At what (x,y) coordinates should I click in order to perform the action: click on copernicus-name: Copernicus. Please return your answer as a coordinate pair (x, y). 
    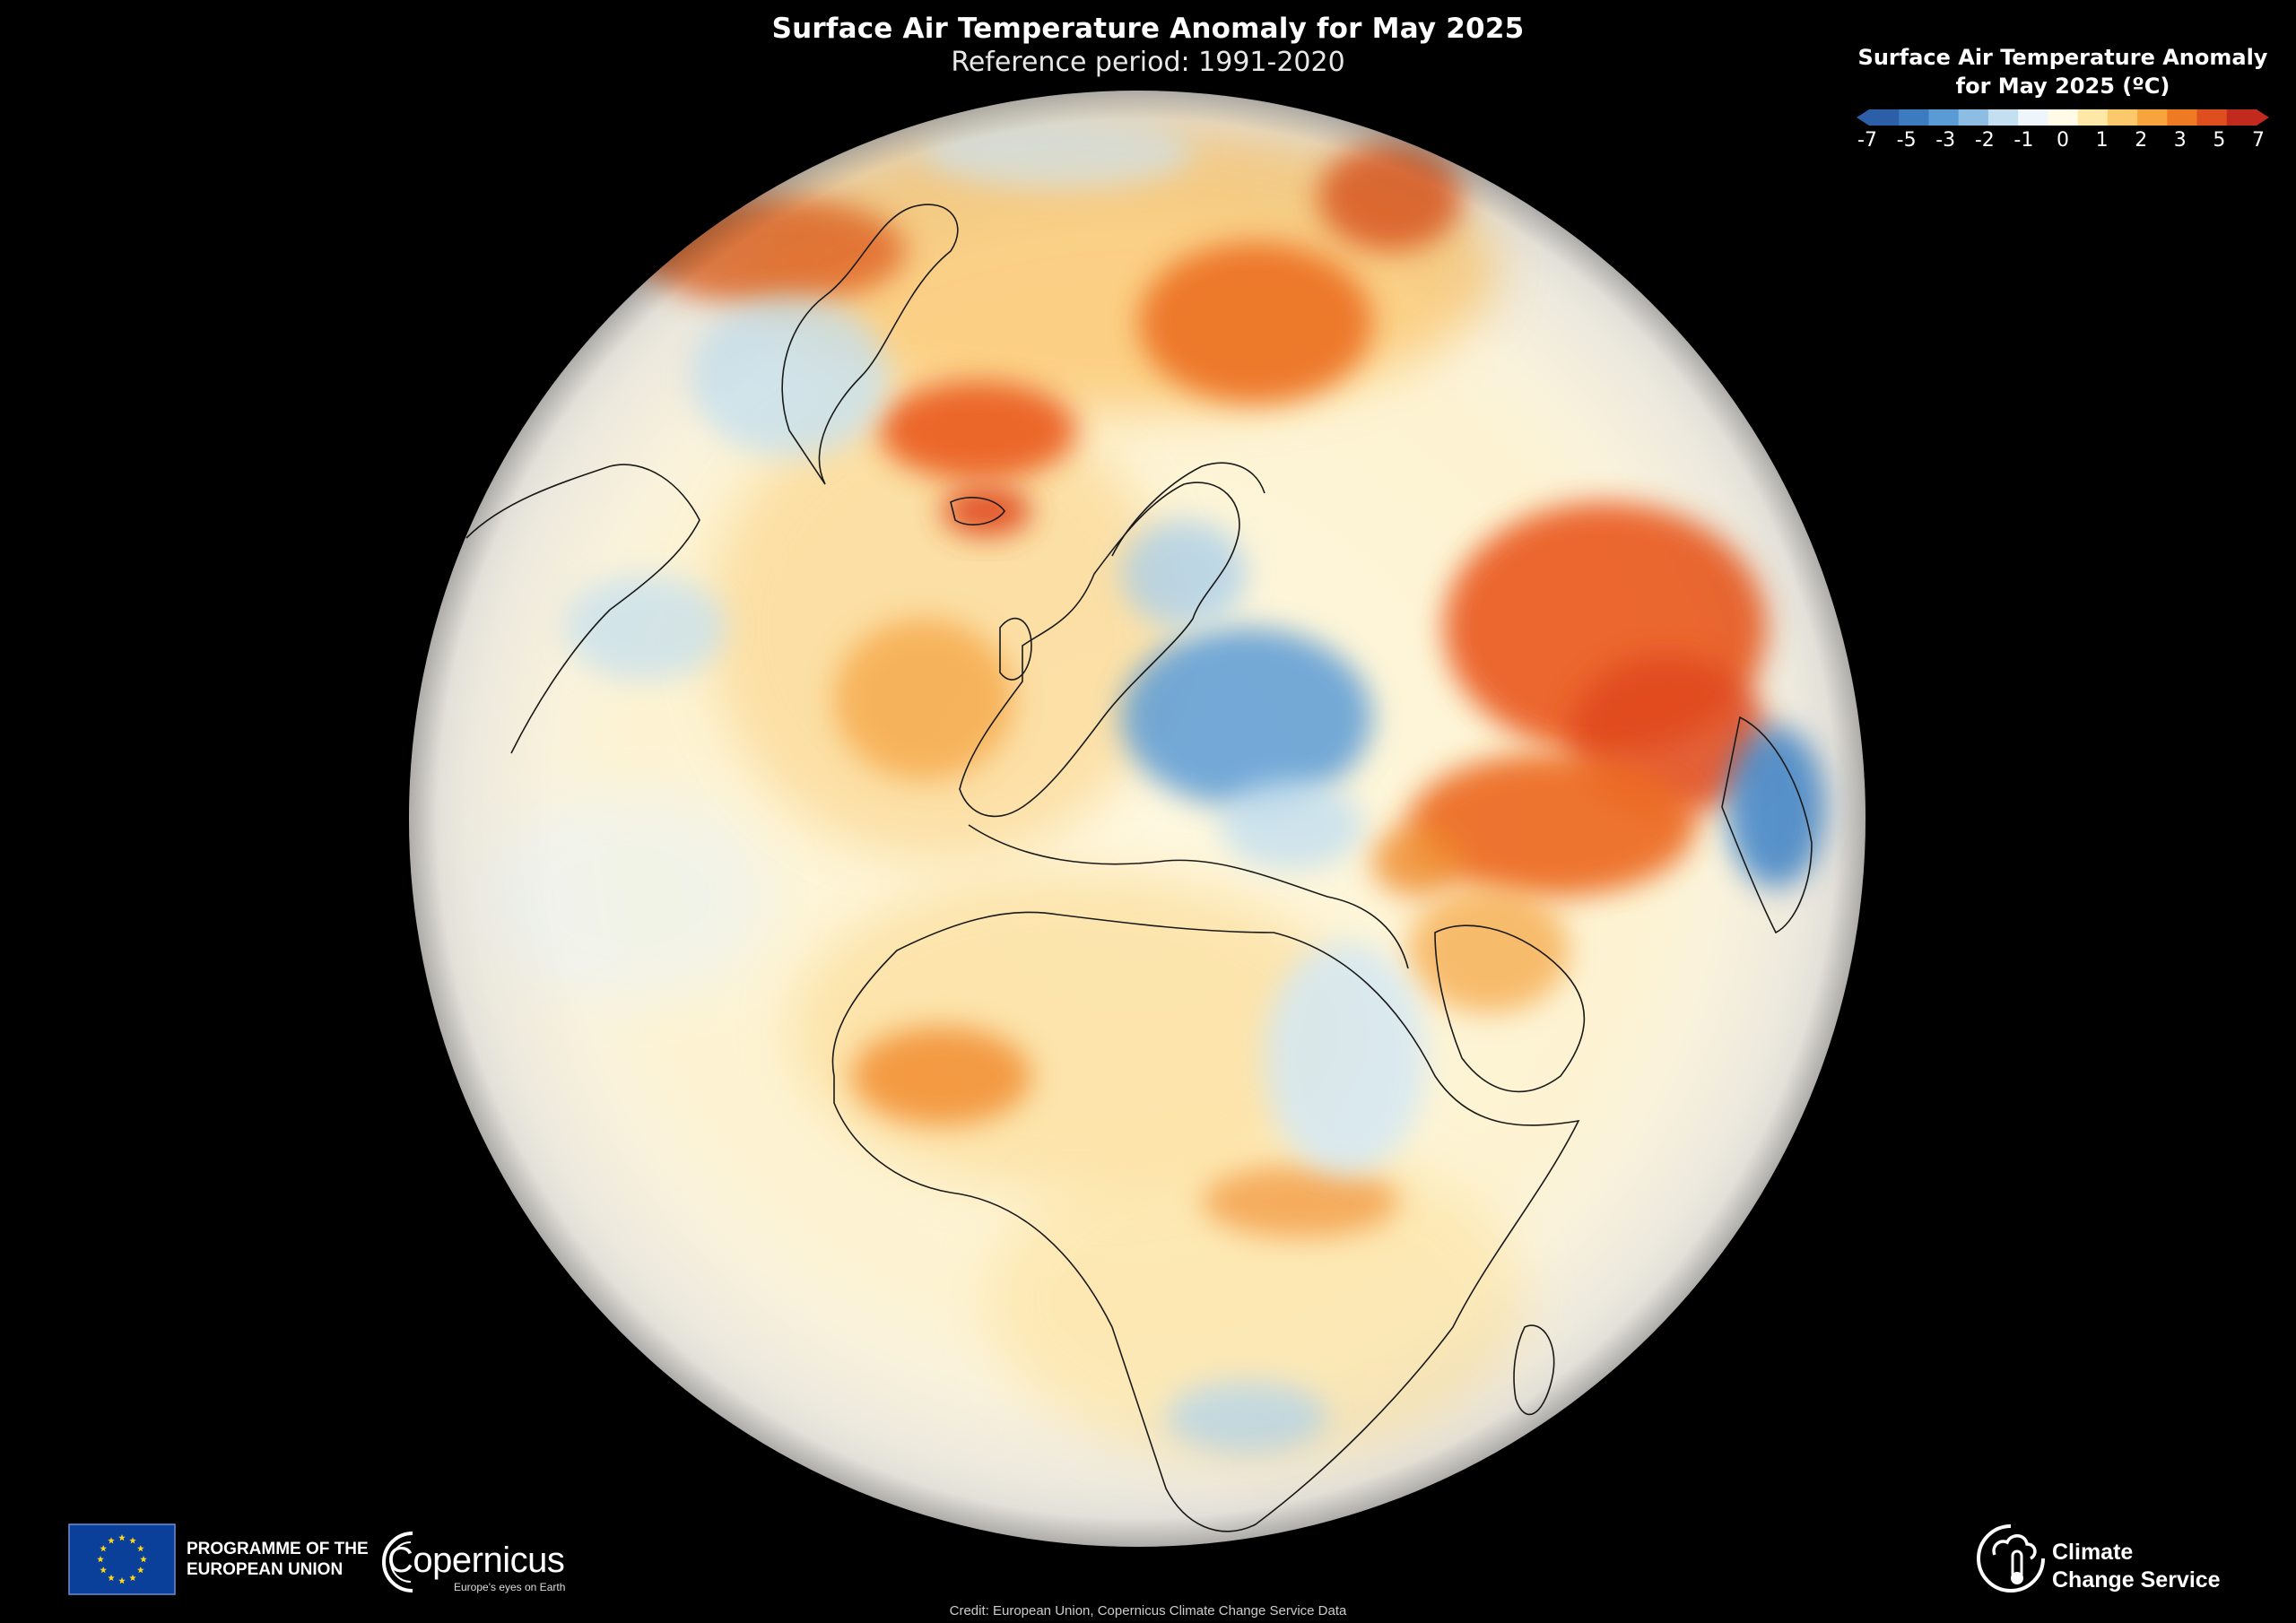
    Looking at the image, I should click on (476, 1560).